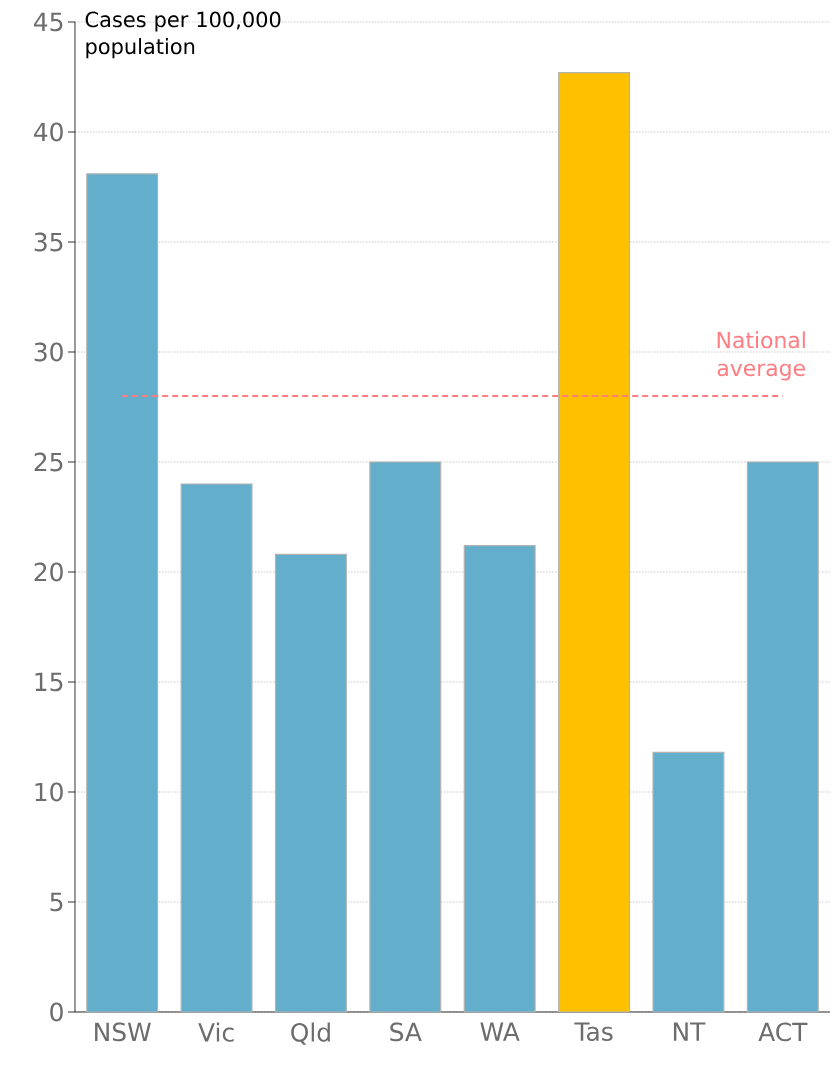 Image resolution: width=834 pixels, height=1069 pixels. I want to click on y-tick-label: 0, so click(56, 1012).